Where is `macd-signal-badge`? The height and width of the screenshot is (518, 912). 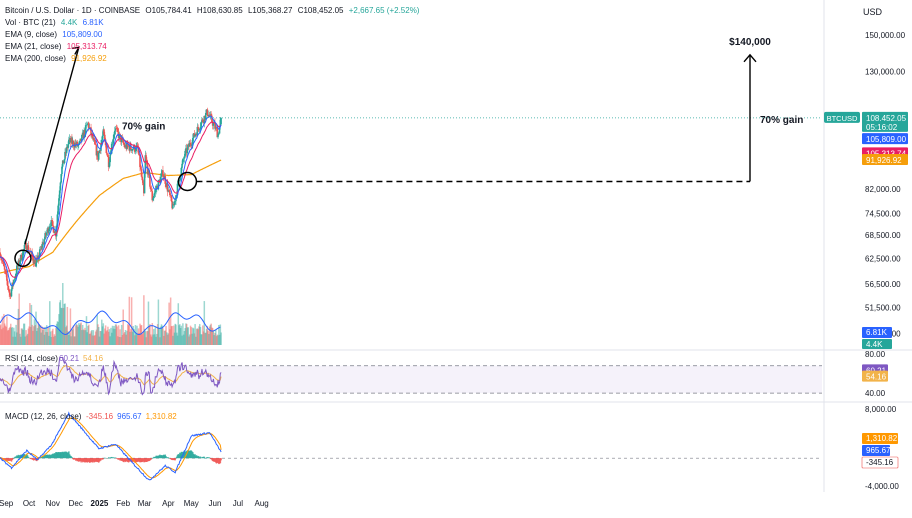
macd-signal-badge is located at coordinates (880, 438).